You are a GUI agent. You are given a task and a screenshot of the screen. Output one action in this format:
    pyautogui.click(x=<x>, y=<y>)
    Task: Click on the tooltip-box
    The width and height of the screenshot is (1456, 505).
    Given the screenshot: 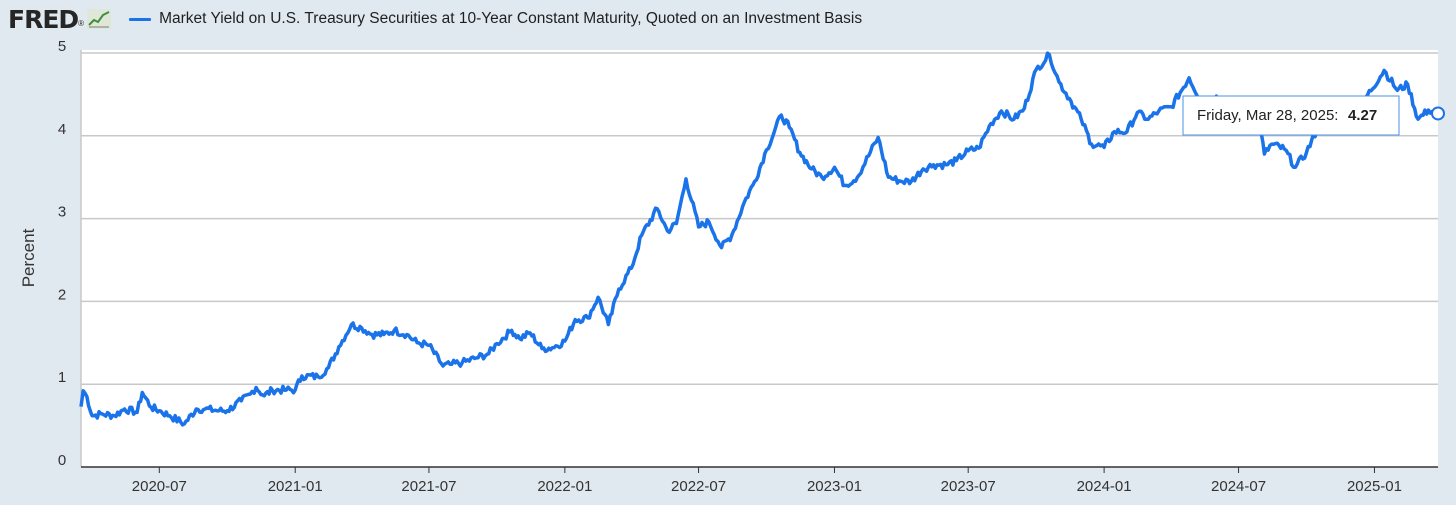 What is the action you would take?
    pyautogui.click(x=1291, y=115)
    